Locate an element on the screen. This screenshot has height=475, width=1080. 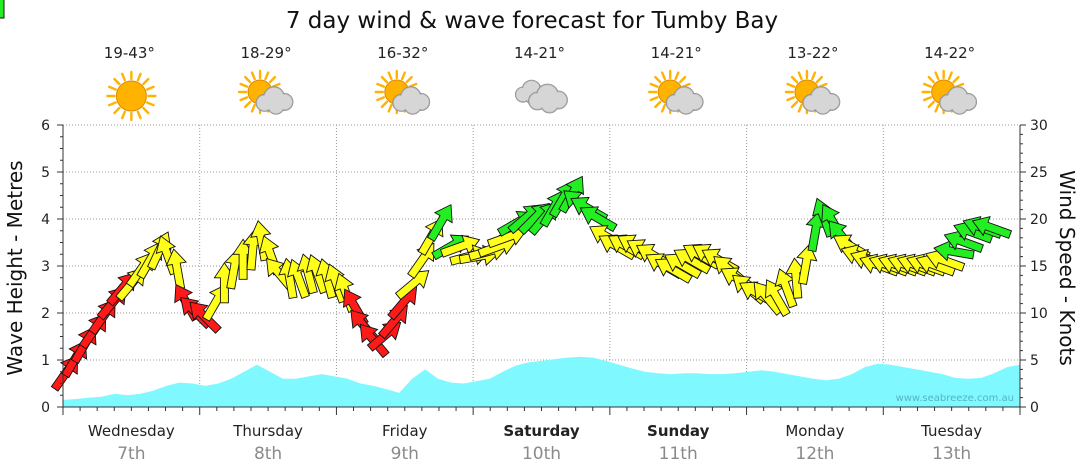
sun-rays is located at coordinates (131, 96).